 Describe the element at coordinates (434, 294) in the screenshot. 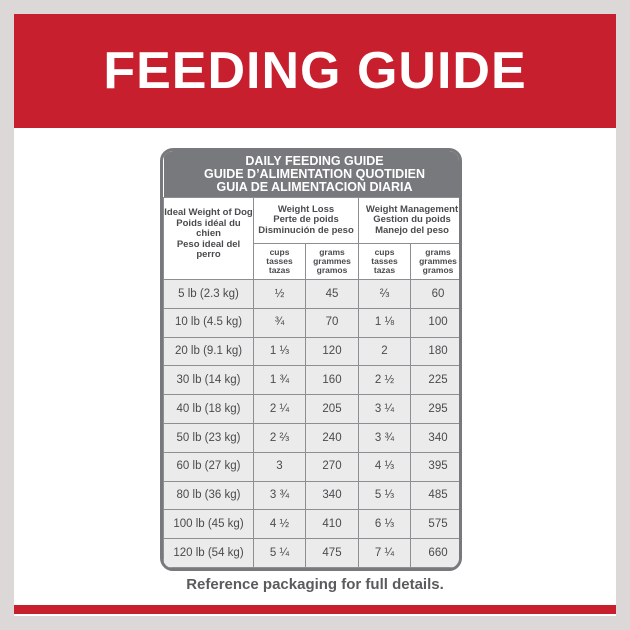

I see `cell: 60` at that location.